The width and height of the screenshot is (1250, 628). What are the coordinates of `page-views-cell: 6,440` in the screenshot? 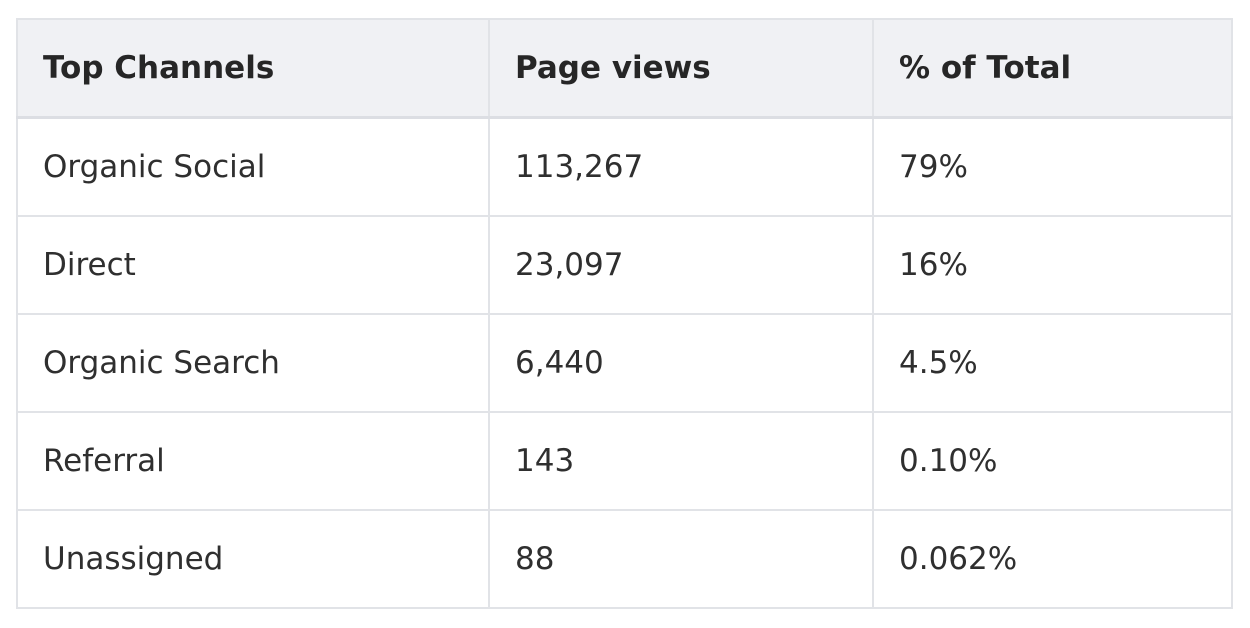 It's located at (681, 363).